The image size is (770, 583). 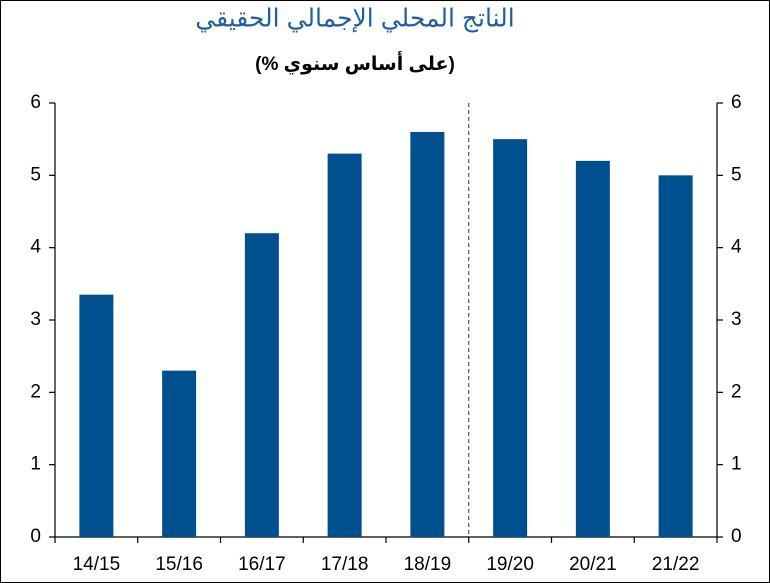 What do you see at coordinates (736, 102) in the screenshot?
I see `y2-tick-label: 6` at bounding box center [736, 102].